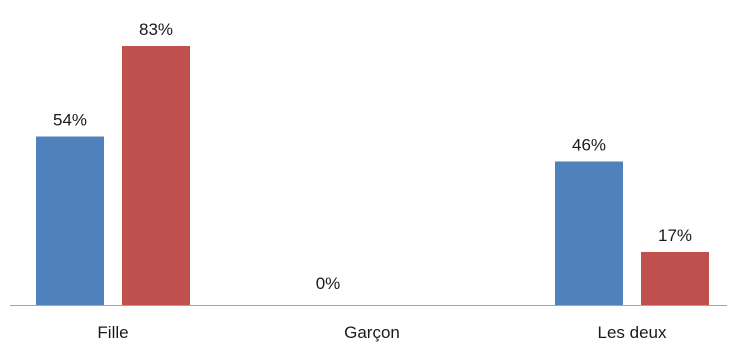 The height and width of the screenshot is (347, 738). I want to click on x-axis-tick-labels: Fille Garçon Les deux, so click(382, 332).